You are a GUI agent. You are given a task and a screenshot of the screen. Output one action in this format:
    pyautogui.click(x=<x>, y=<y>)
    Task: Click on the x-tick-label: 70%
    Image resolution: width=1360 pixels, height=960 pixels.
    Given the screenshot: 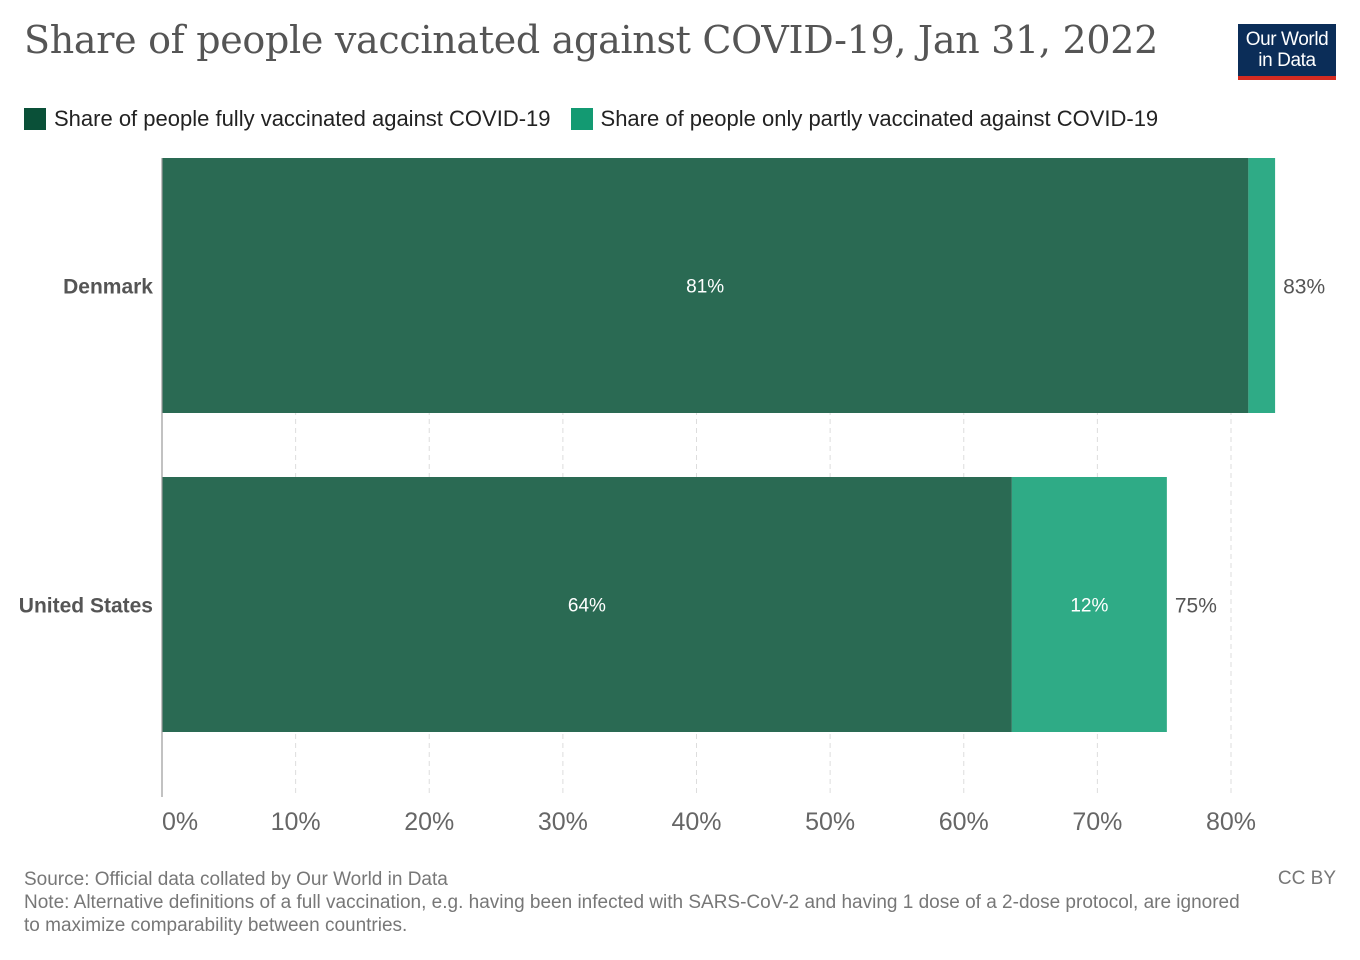 What is the action you would take?
    pyautogui.click(x=1097, y=822)
    